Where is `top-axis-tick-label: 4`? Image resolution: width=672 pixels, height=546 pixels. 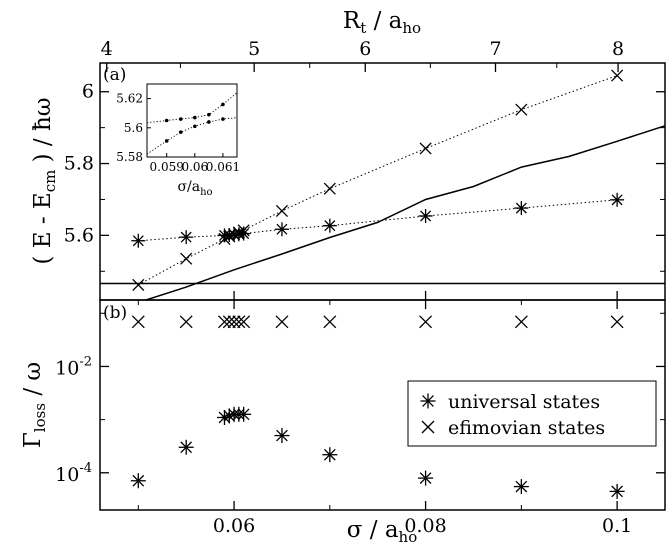
top-axis-tick-label: 4 is located at coordinates (107, 49).